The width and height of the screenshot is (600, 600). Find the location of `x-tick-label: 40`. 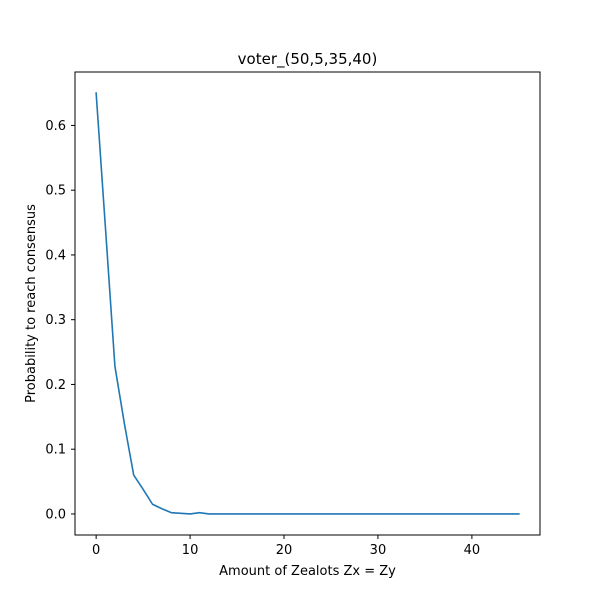

x-tick-label: 40 is located at coordinates (472, 550).